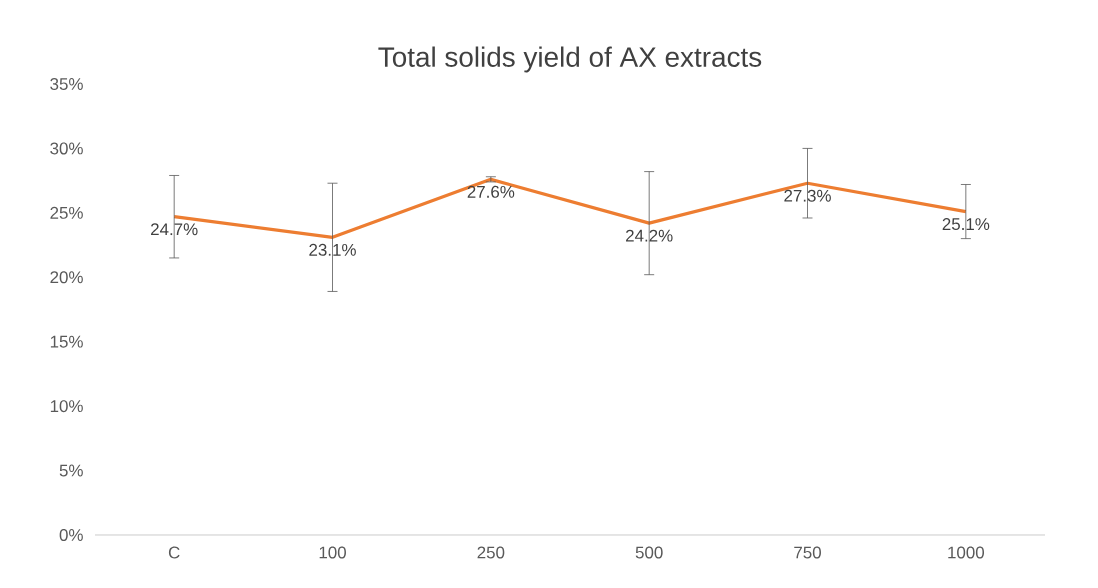 The height and width of the screenshot is (588, 1098). What do you see at coordinates (66, 406) in the screenshot?
I see `y-tick-label: 10%` at bounding box center [66, 406].